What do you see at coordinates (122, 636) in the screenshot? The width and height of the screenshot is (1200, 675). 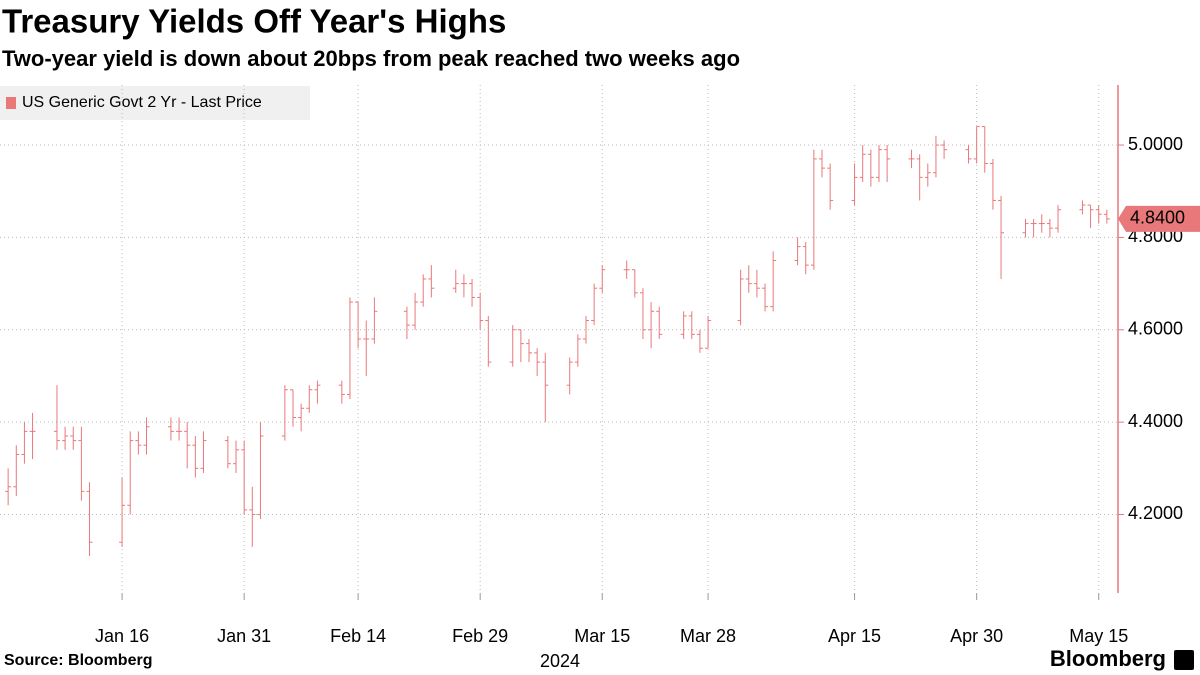 I see `x-tick-label: Jan 16` at bounding box center [122, 636].